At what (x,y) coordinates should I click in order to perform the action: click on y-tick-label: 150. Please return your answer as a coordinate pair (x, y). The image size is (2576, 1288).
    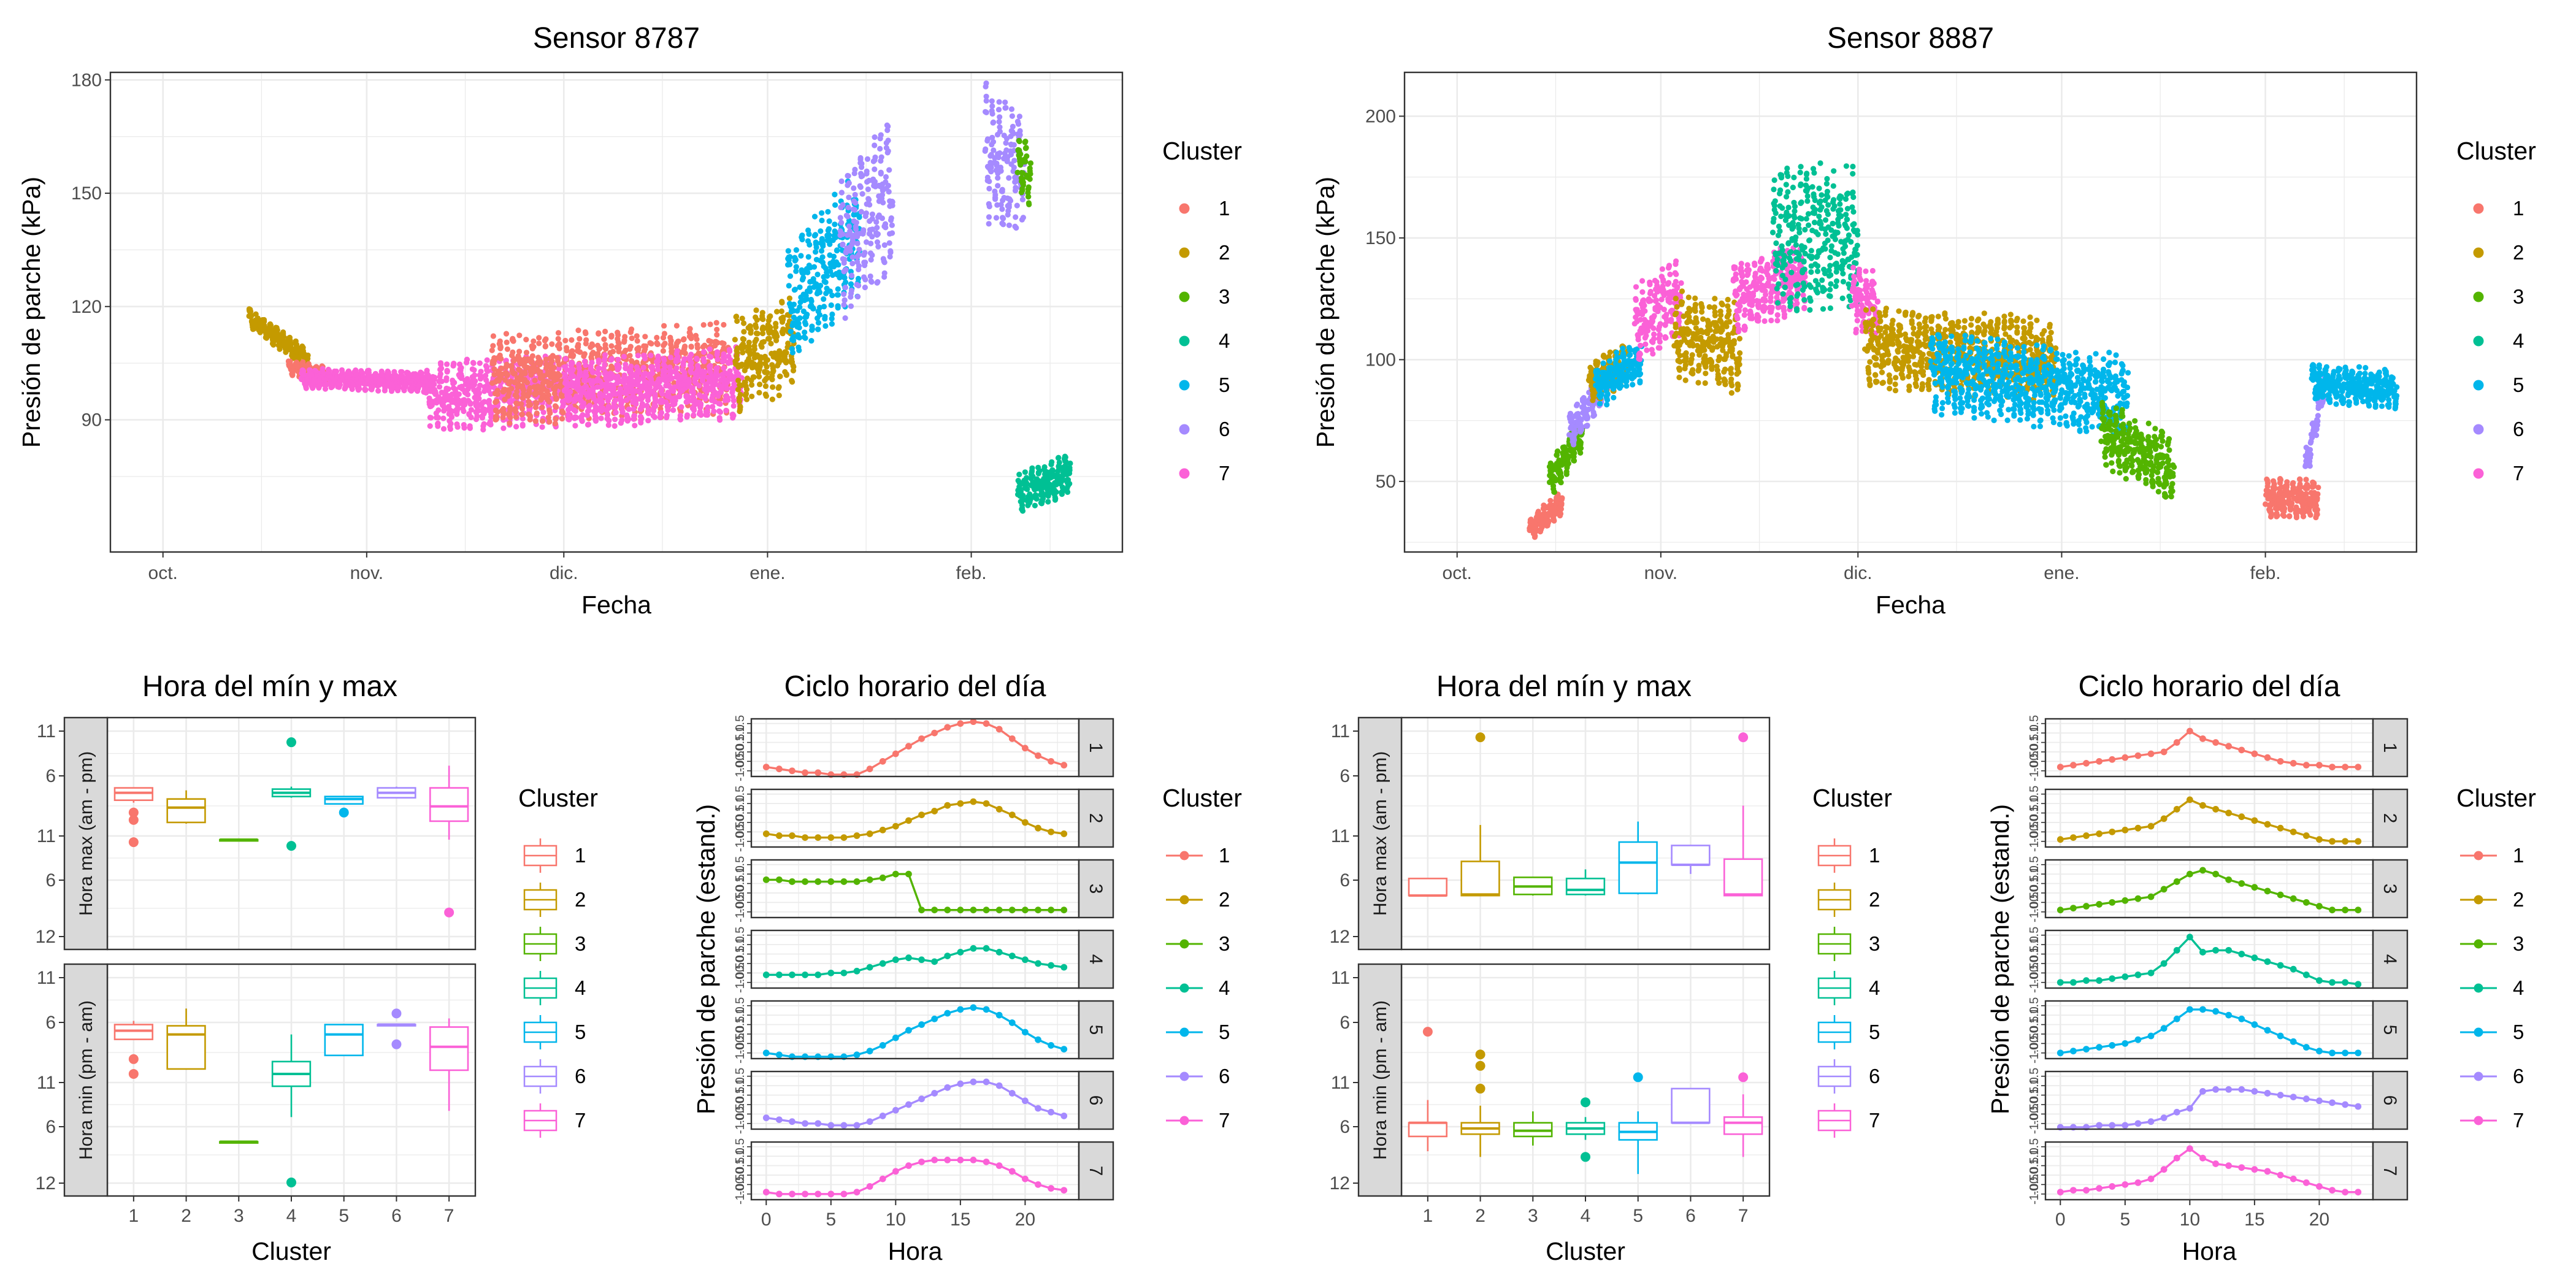
    Looking at the image, I should click on (1380, 238).